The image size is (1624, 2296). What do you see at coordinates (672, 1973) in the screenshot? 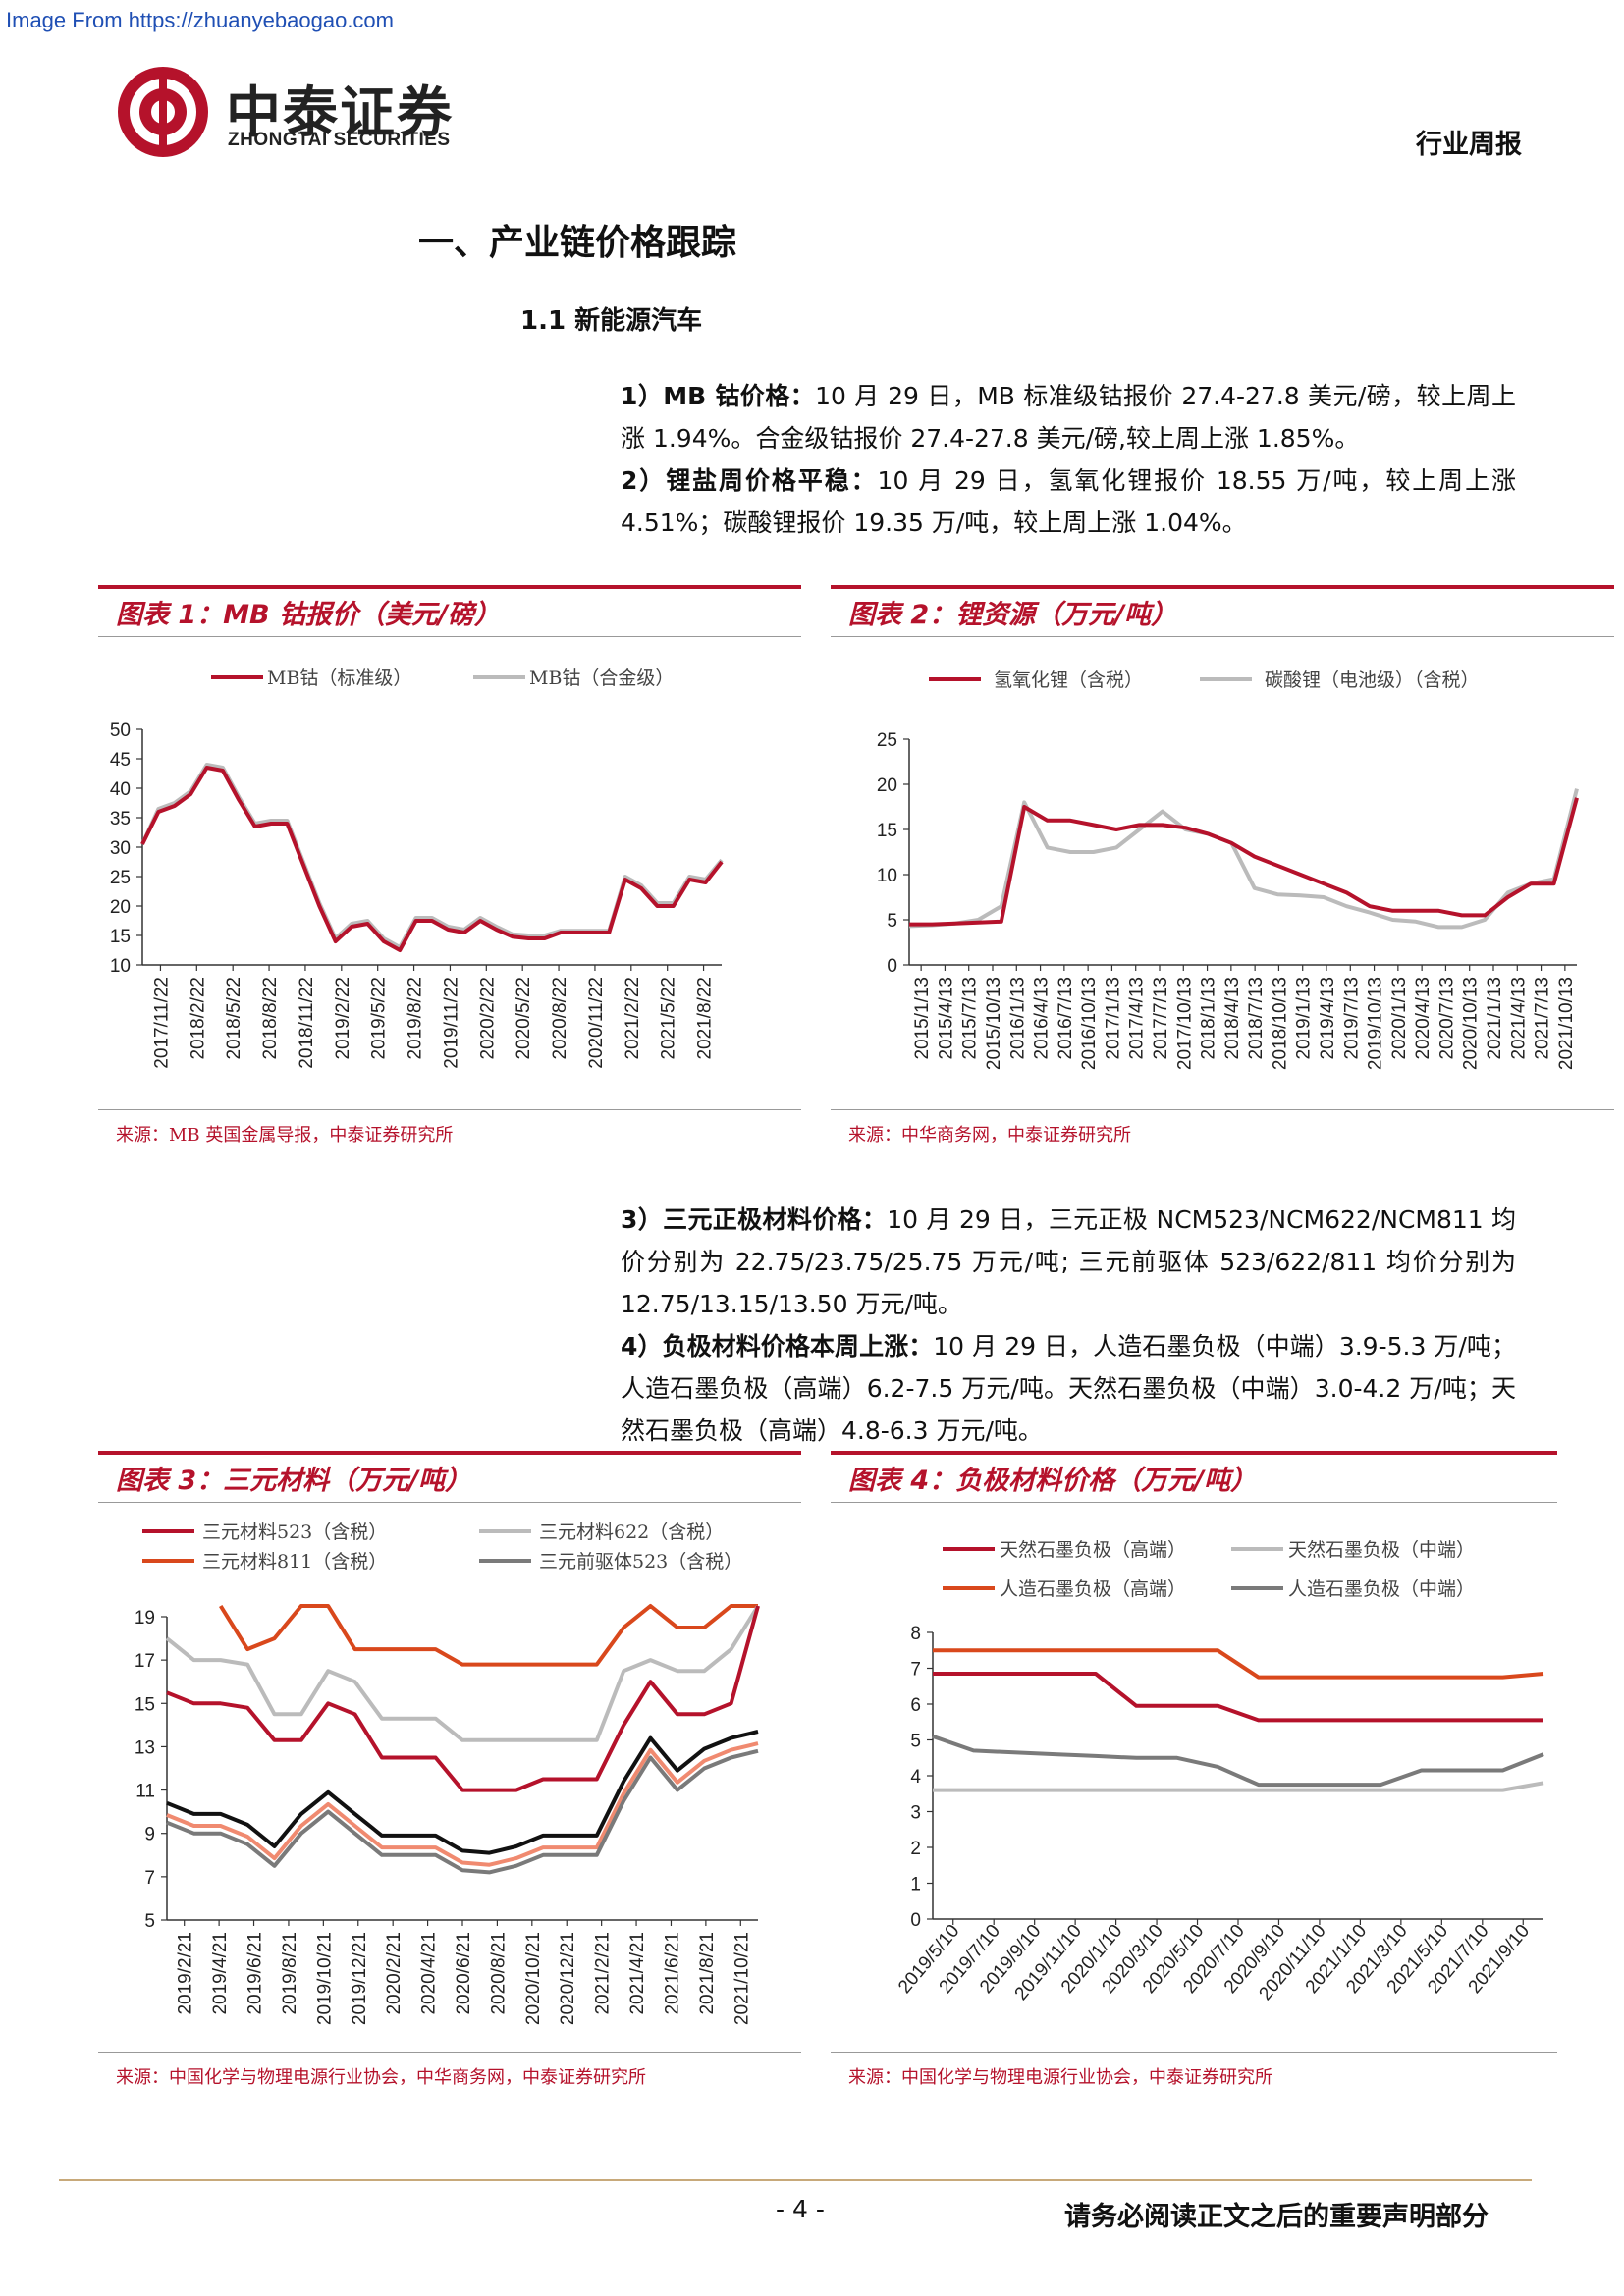
I see `x-tick-label: 2021/6/21` at bounding box center [672, 1973].